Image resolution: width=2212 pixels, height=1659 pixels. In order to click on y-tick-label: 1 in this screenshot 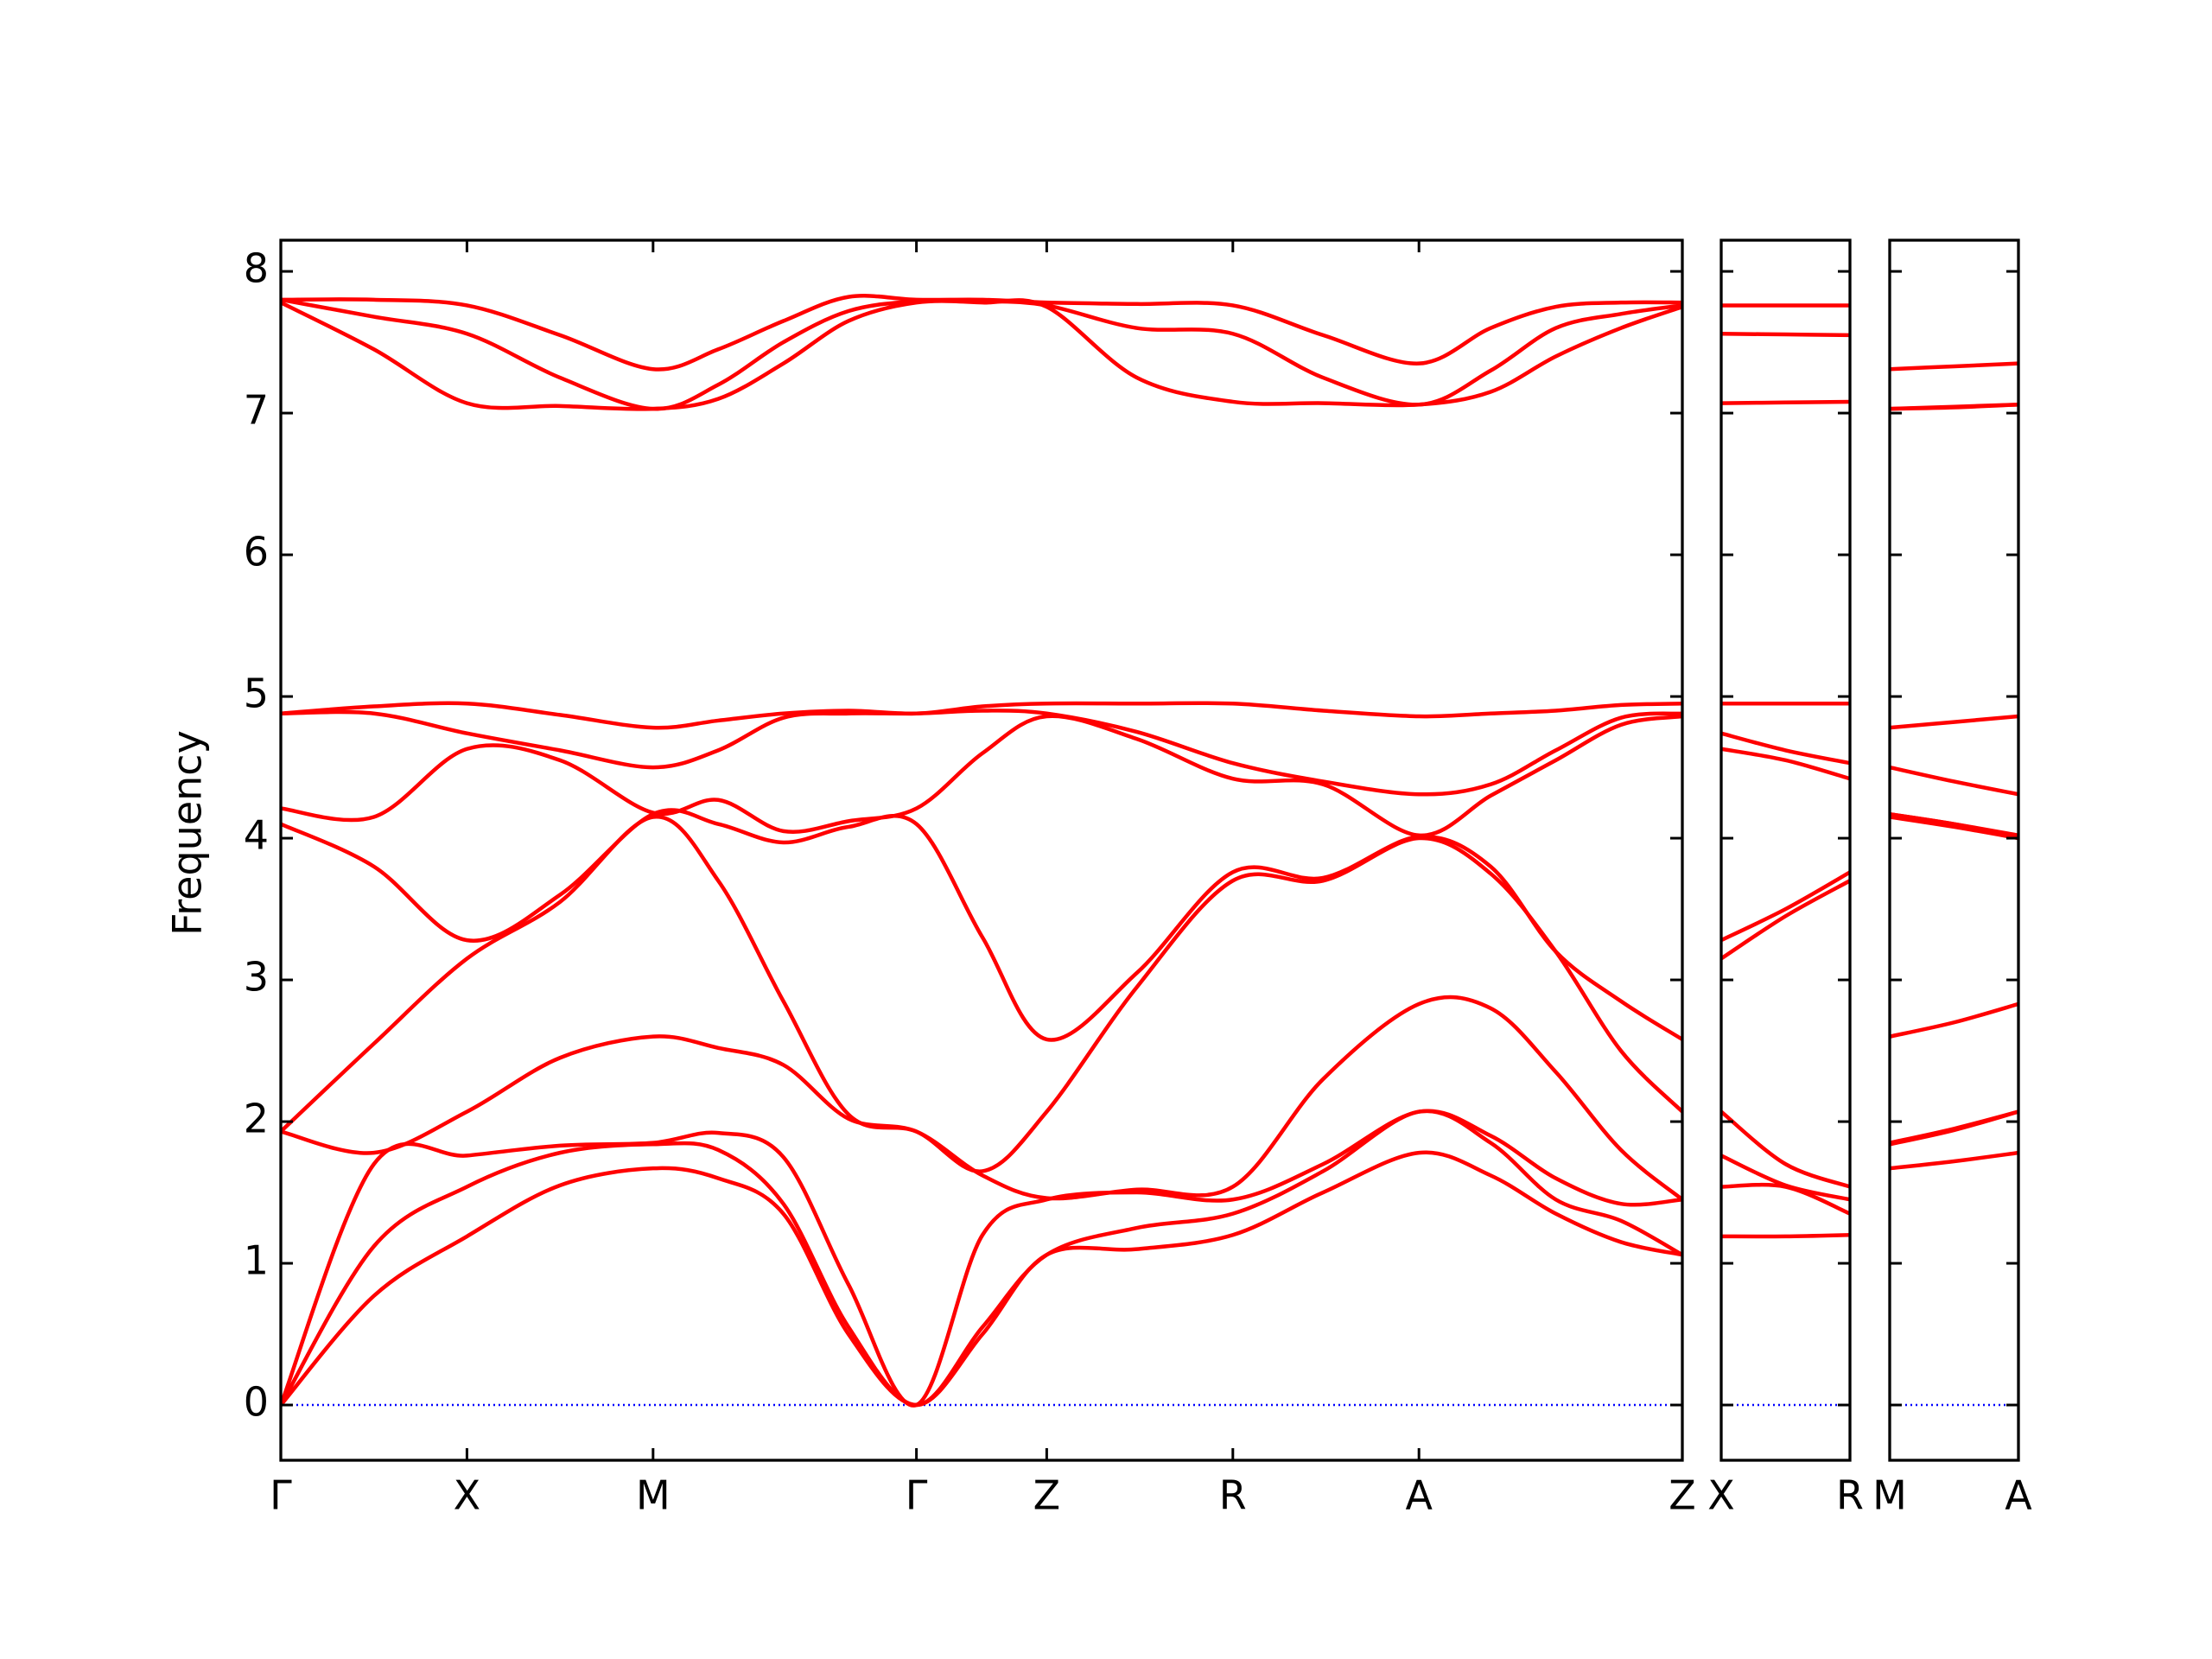, I will do `click(256, 1260)`.